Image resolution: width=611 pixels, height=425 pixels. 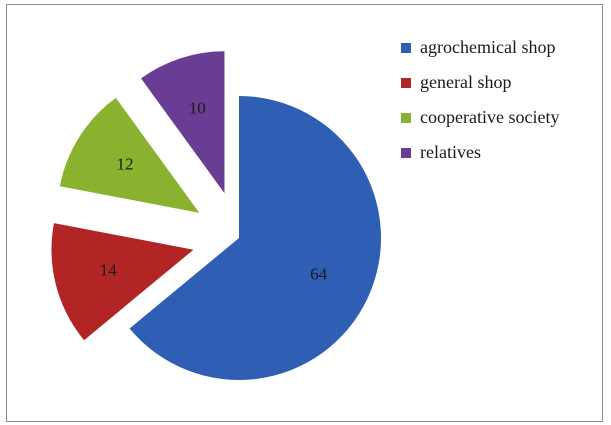 I want to click on pie-slice-relatives, so click(x=183, y=122).